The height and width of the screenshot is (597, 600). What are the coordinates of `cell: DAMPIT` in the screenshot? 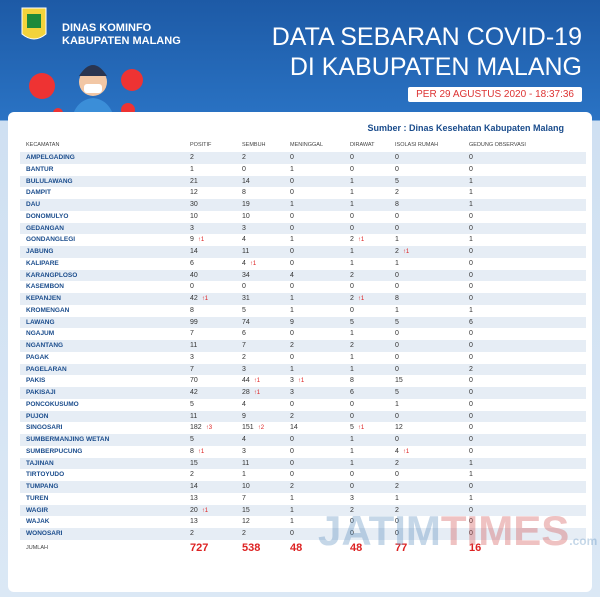 It's located at (38, 193).